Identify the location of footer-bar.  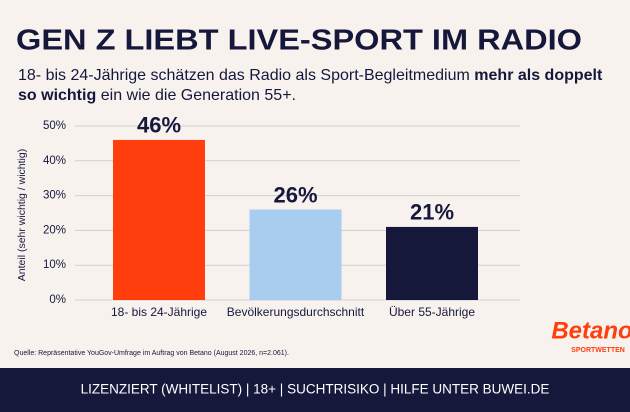
(315, 390).